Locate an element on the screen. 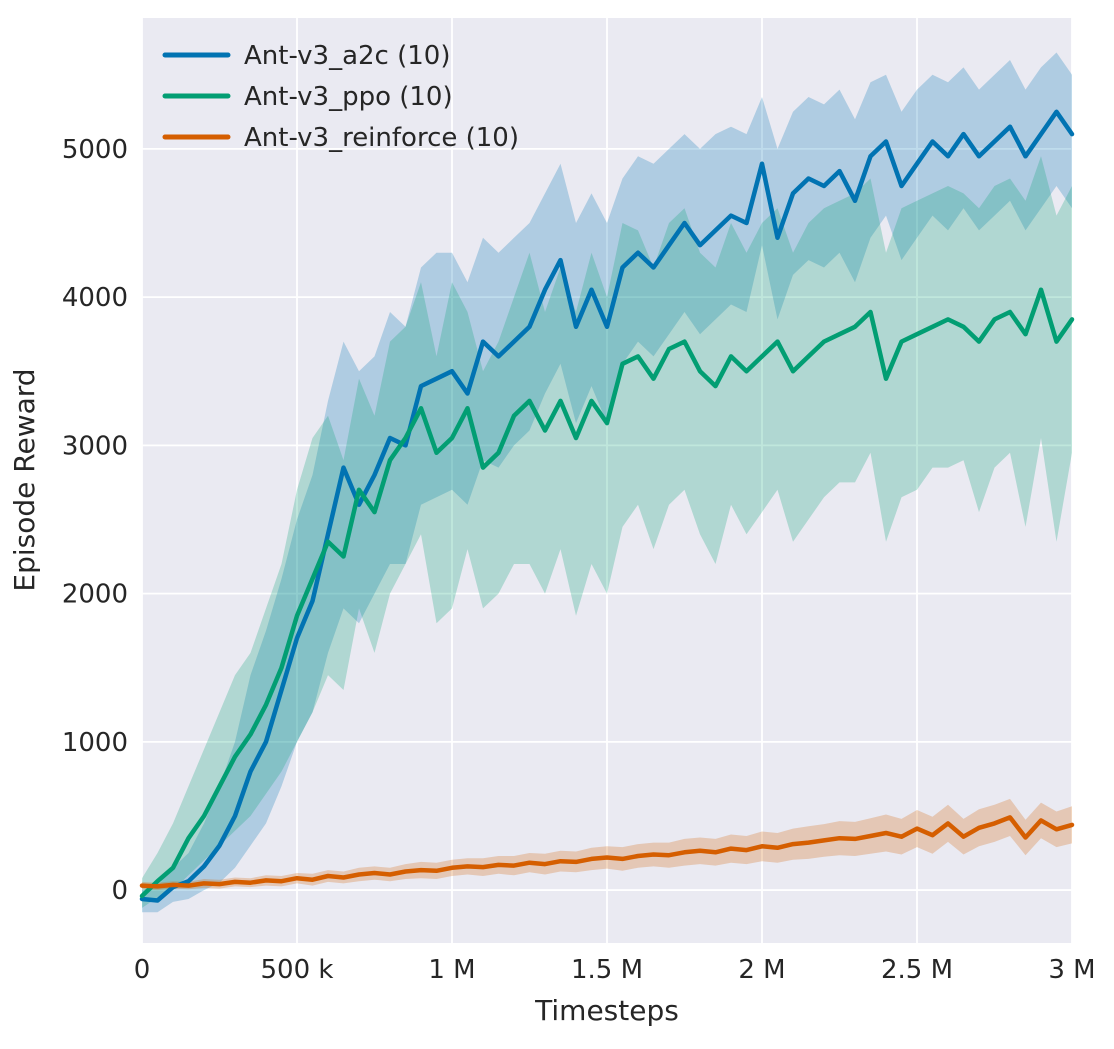 This screenshot has height=1049, width=1114. y-tick-5000: 5000 is located at coordinates (95, 150).